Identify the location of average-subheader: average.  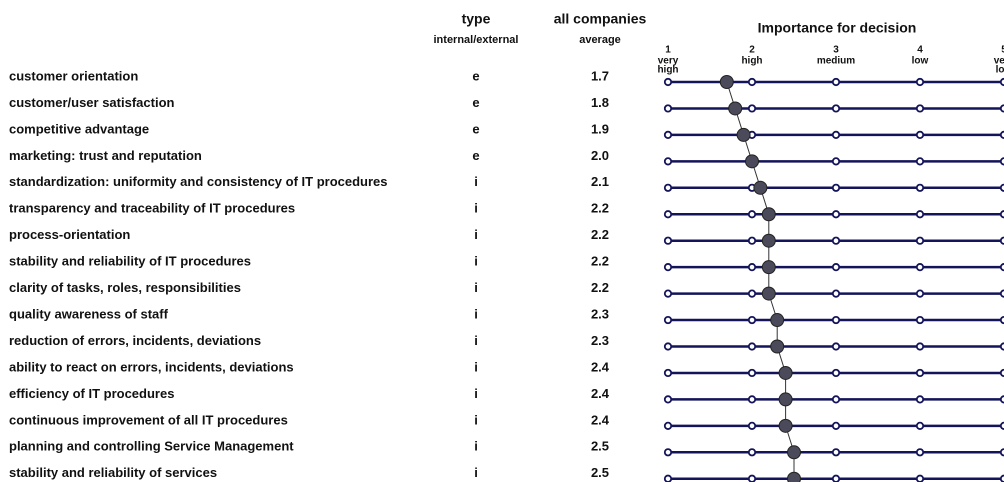
(600, 40).